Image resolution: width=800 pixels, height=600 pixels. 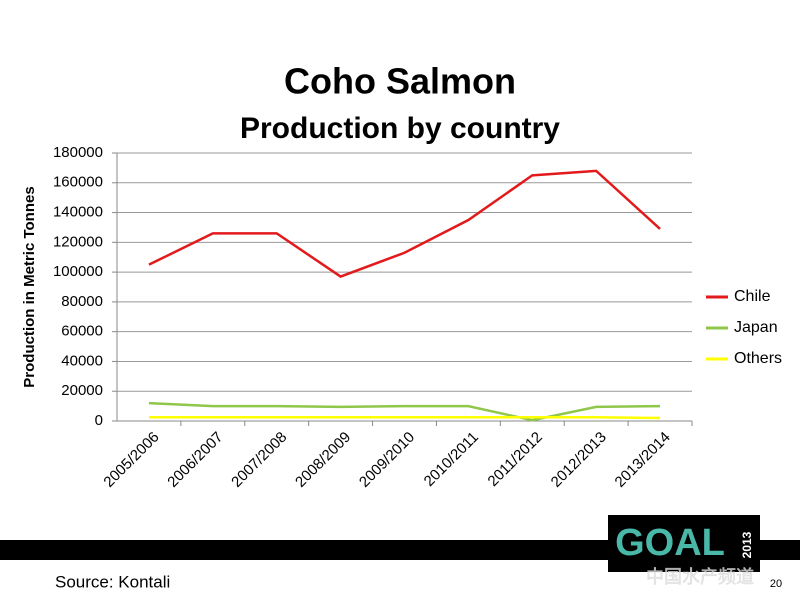 What do you see at coordinates (451, 459) in the screenshot?
I see `x-tick-label: 2010/2011` at bounding box center [451, 459].